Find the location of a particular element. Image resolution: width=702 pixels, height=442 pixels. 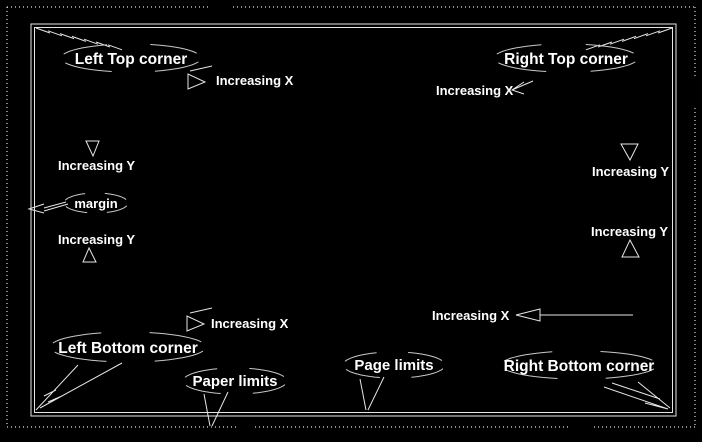

label-increasing-y-right-top: Increasing Y is located at coordinates (630, 171).